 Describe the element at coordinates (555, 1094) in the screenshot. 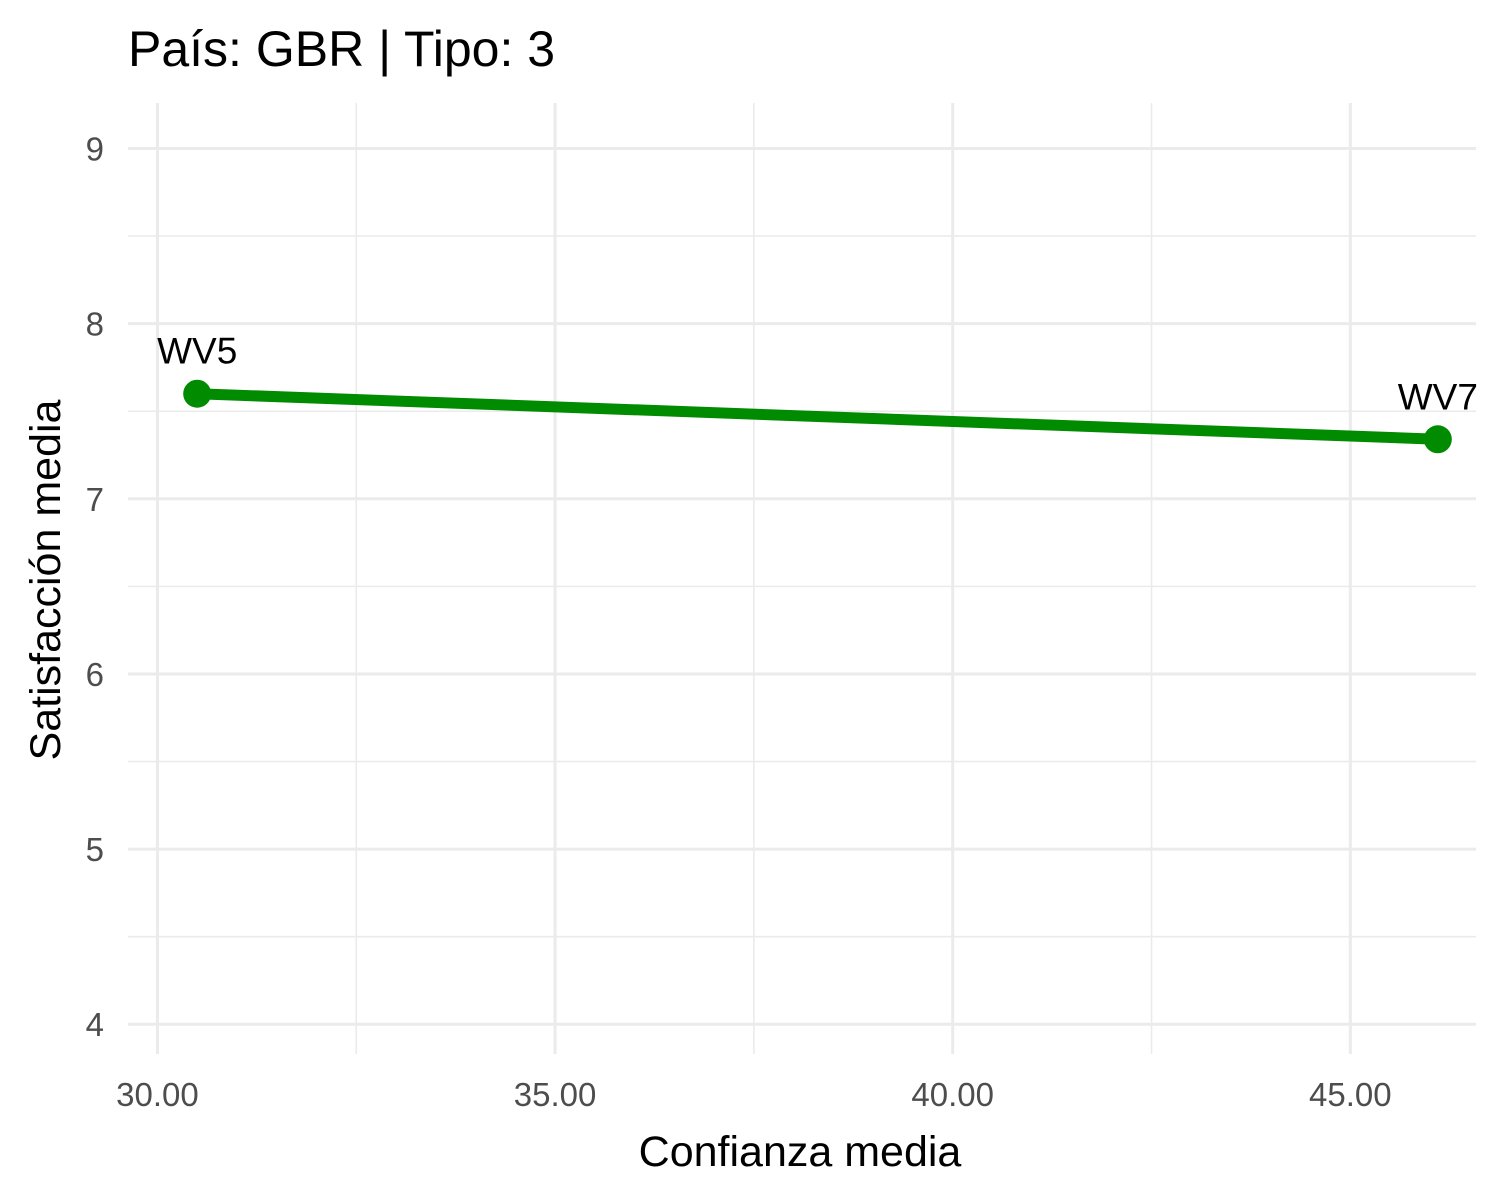

I see `x-tick-label: 35.00` at that location.